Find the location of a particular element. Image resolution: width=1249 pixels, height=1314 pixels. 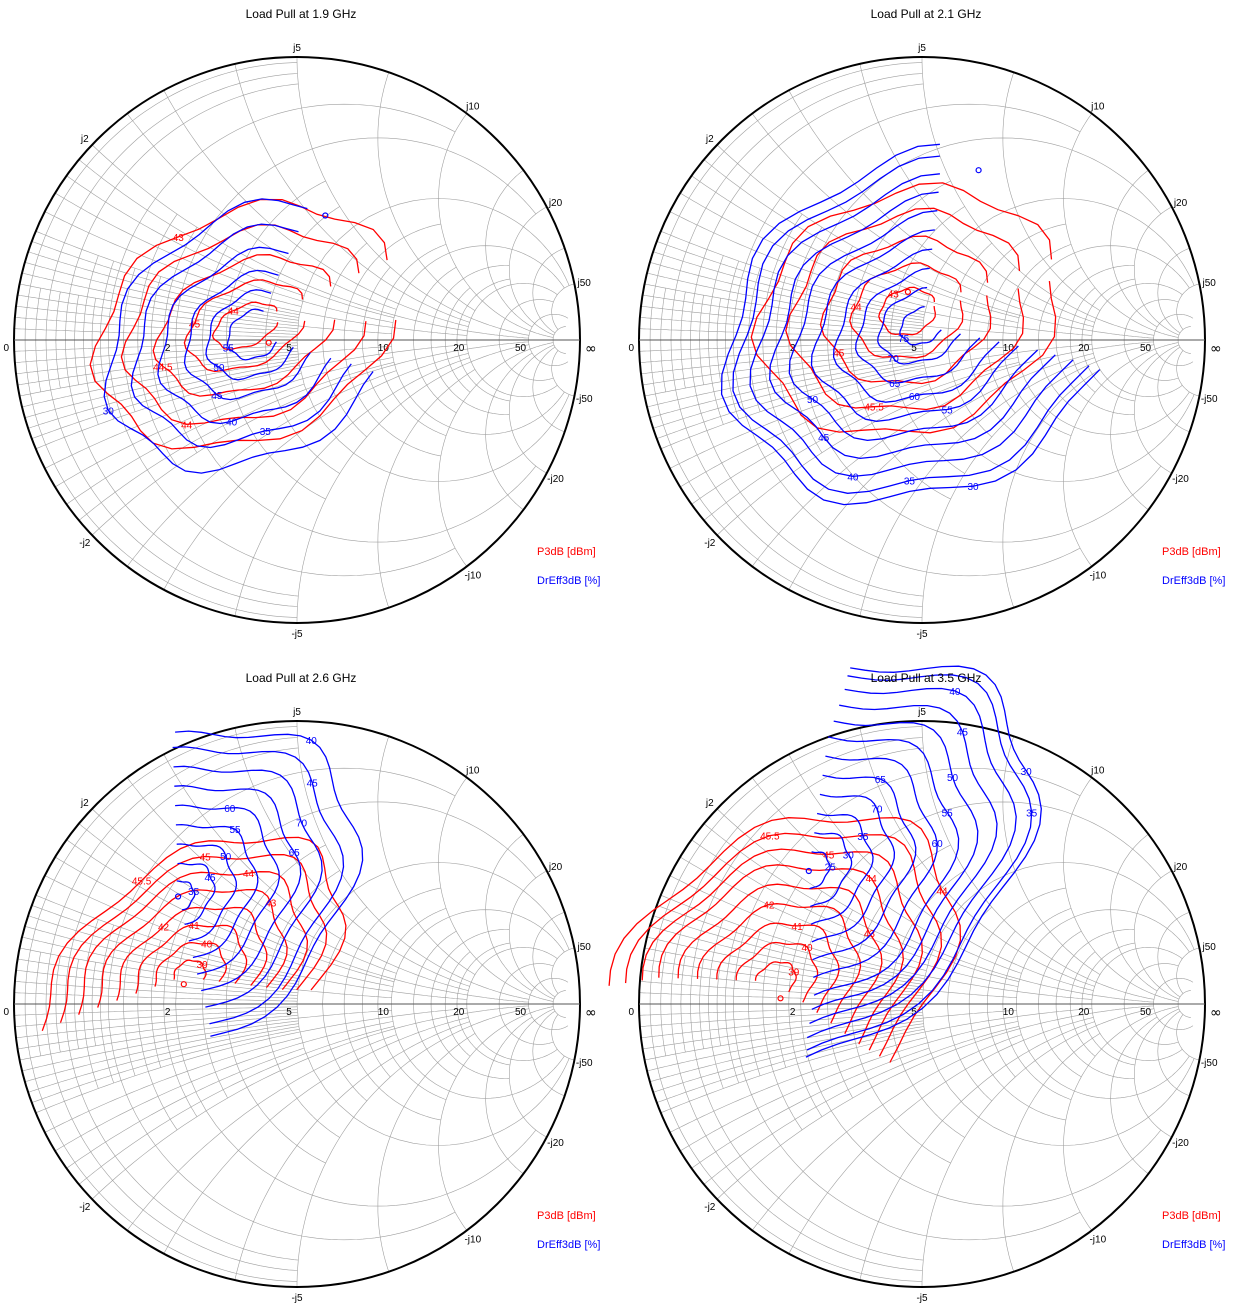

imag-axis-label: j50 is located at coordinates (584, 947).